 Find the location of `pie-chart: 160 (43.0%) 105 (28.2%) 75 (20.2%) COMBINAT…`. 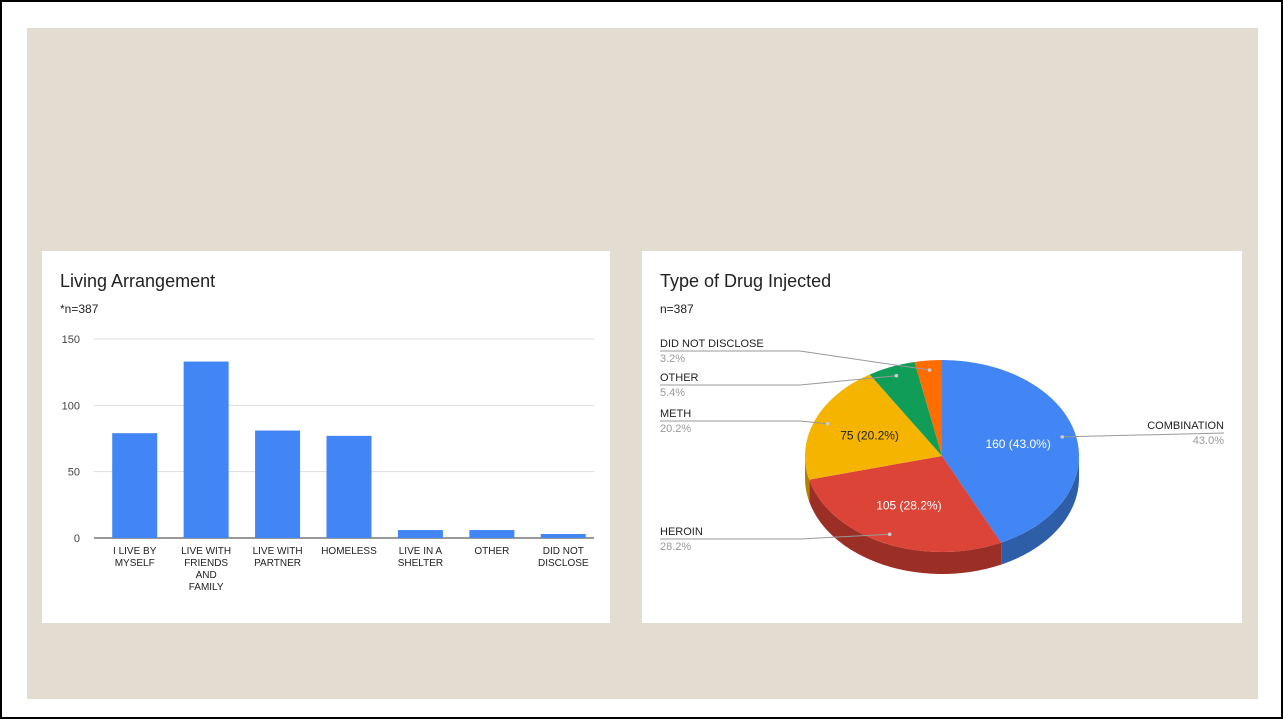

pie-chart: 160 (43.0%) 105 (28.2%) 75 (20.2%) COMBINAT… is located at coordinates (942, 456).